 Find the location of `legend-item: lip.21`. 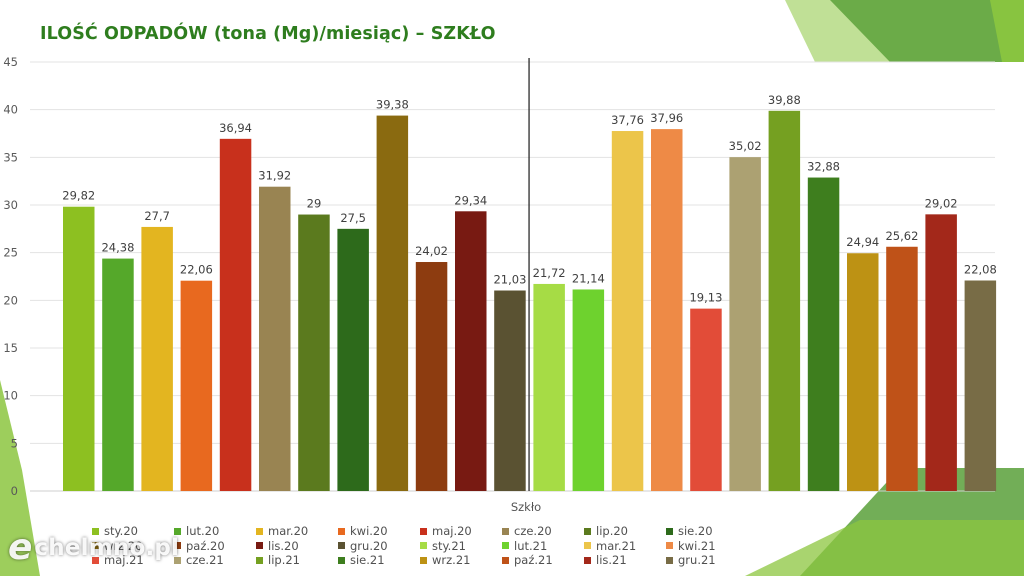

legend-item: lip.21 is located at coordinates (297, 560).